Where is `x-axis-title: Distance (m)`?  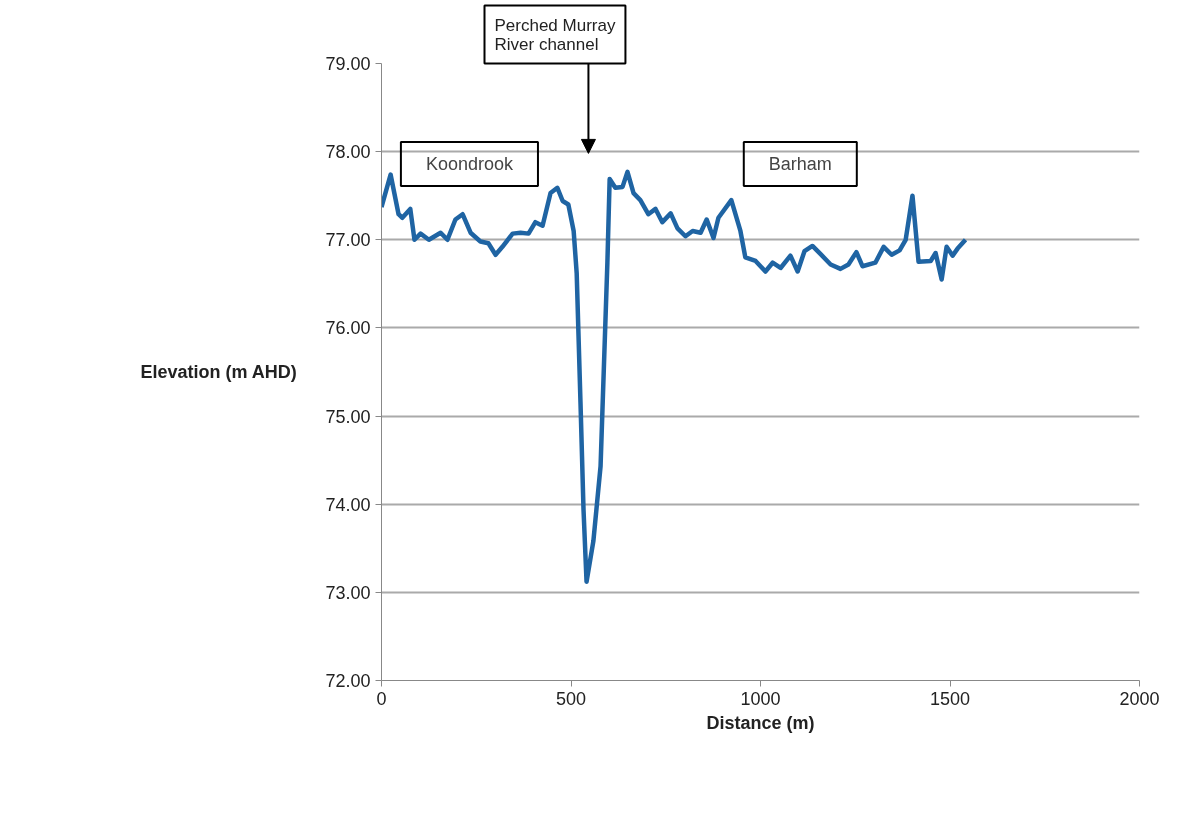 x-axis-title: Distance (m) is located at coordinates (760, 722).